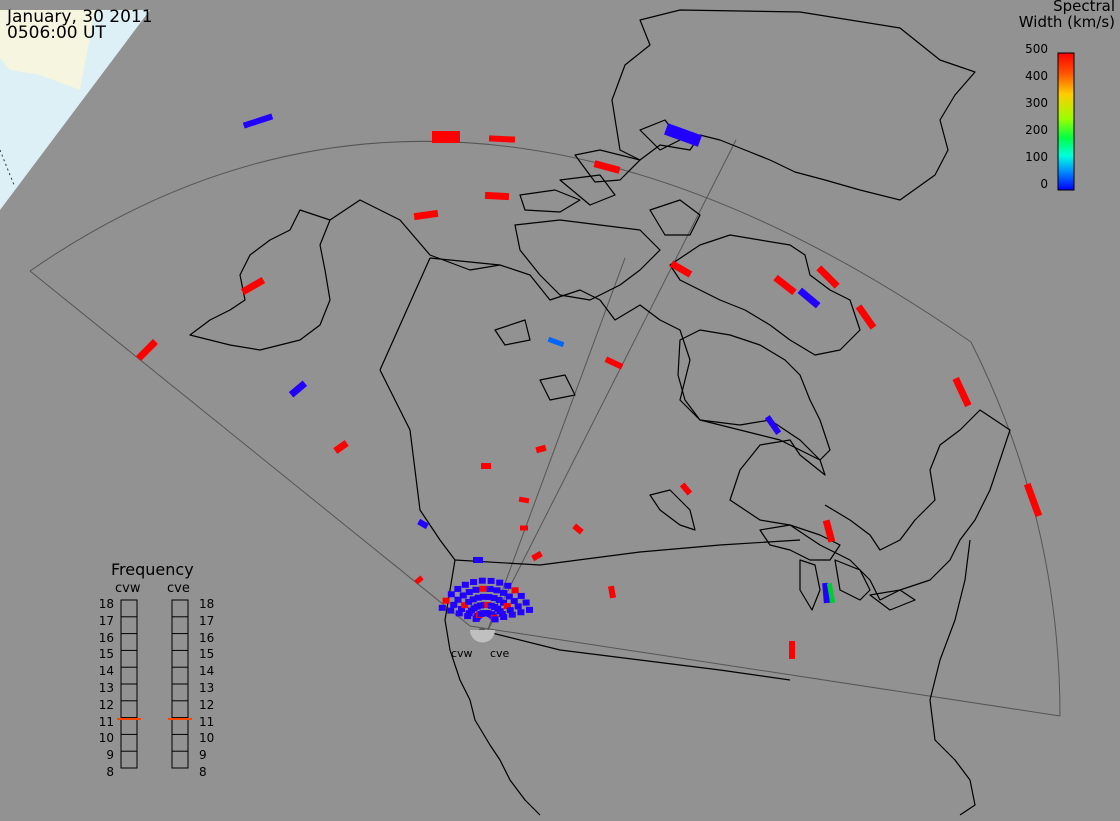 This screenshot has height=821, width=1120. What do you see at coordinates (500, 653) in the screenshot?
I see `site-label-east: cve` at bounding box center [500, 653].